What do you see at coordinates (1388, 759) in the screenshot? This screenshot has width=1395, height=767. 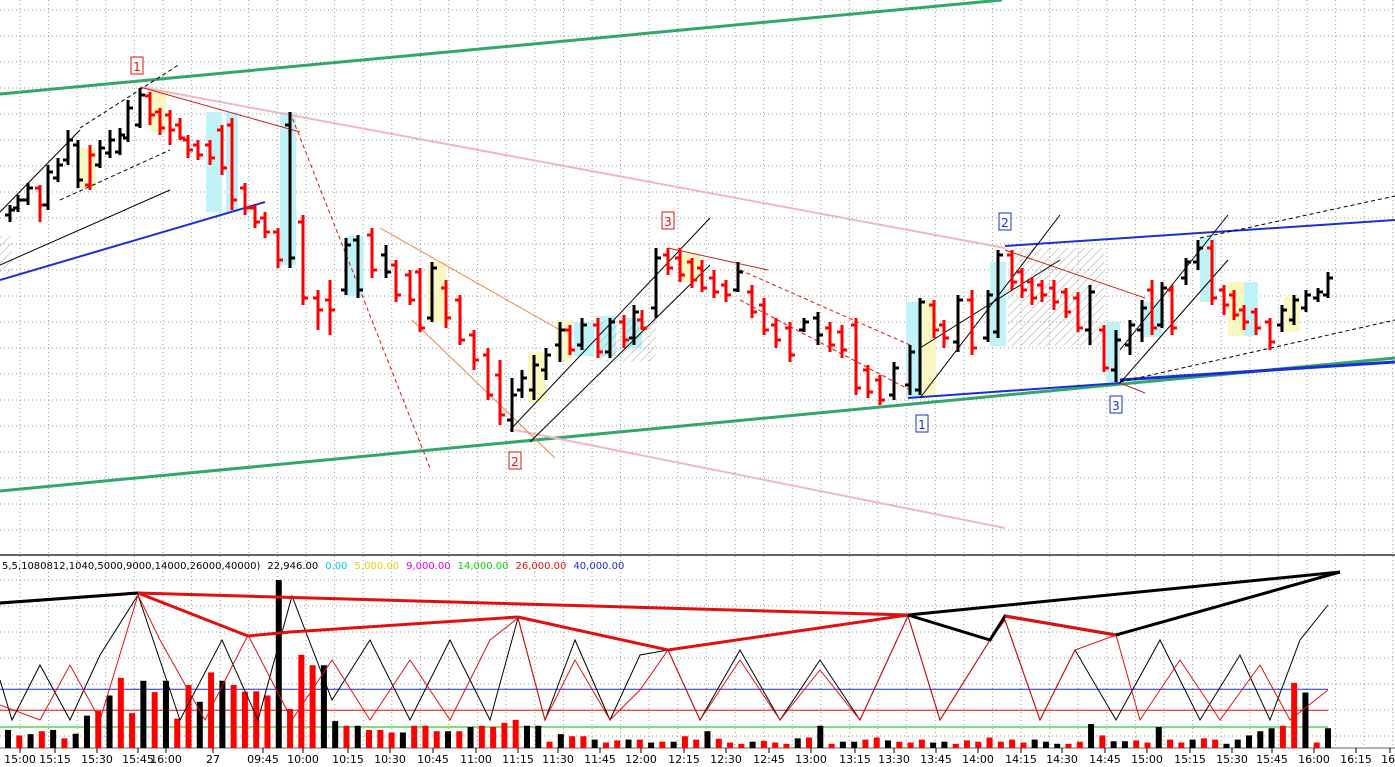 I see `time-tick-label: 16:` at bounding box center [1388, 759].